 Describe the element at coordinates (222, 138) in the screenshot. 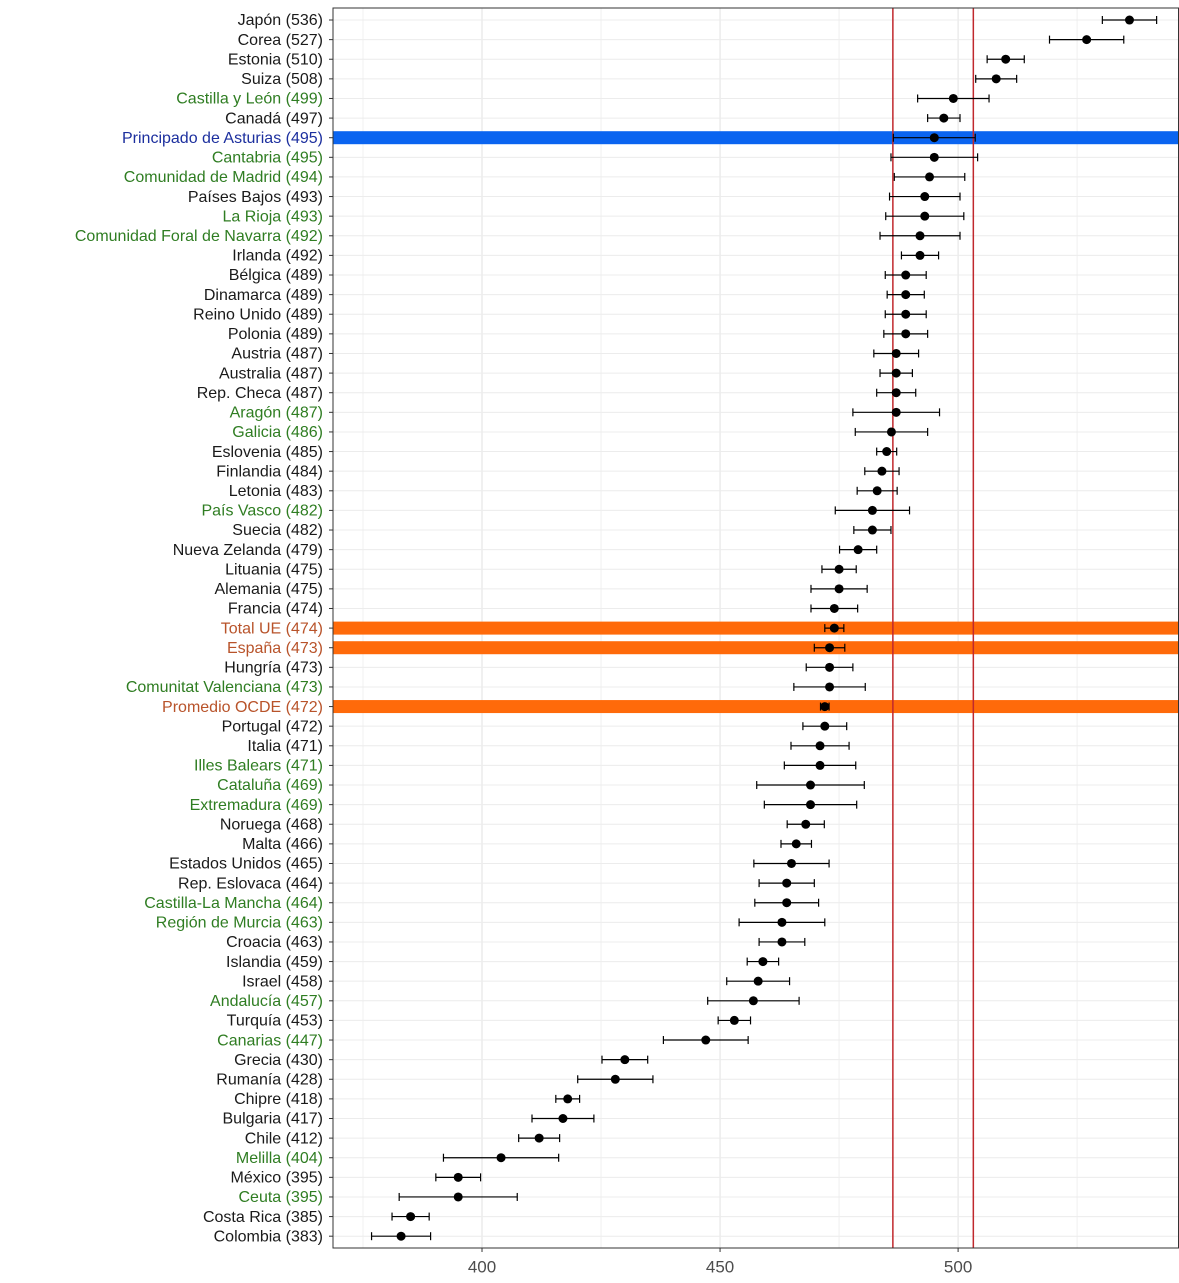

I see `y-tick-label: Principado de Asturias (495)` at that location.